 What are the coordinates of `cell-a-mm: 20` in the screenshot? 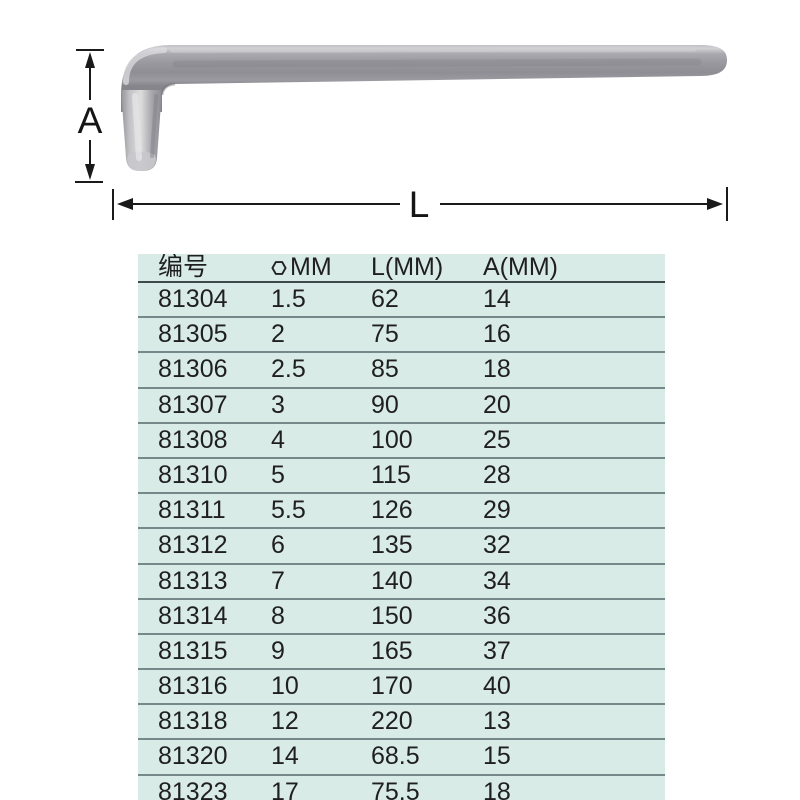 It's located at (497, 404).